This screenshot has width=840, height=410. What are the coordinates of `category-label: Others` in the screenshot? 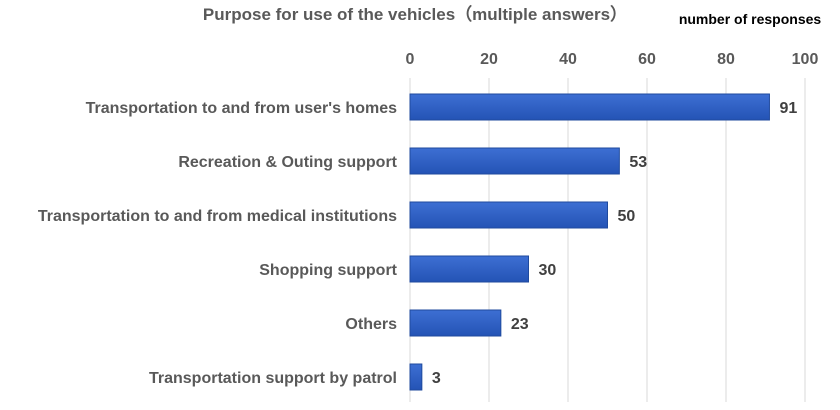 It's located at (371, 324).